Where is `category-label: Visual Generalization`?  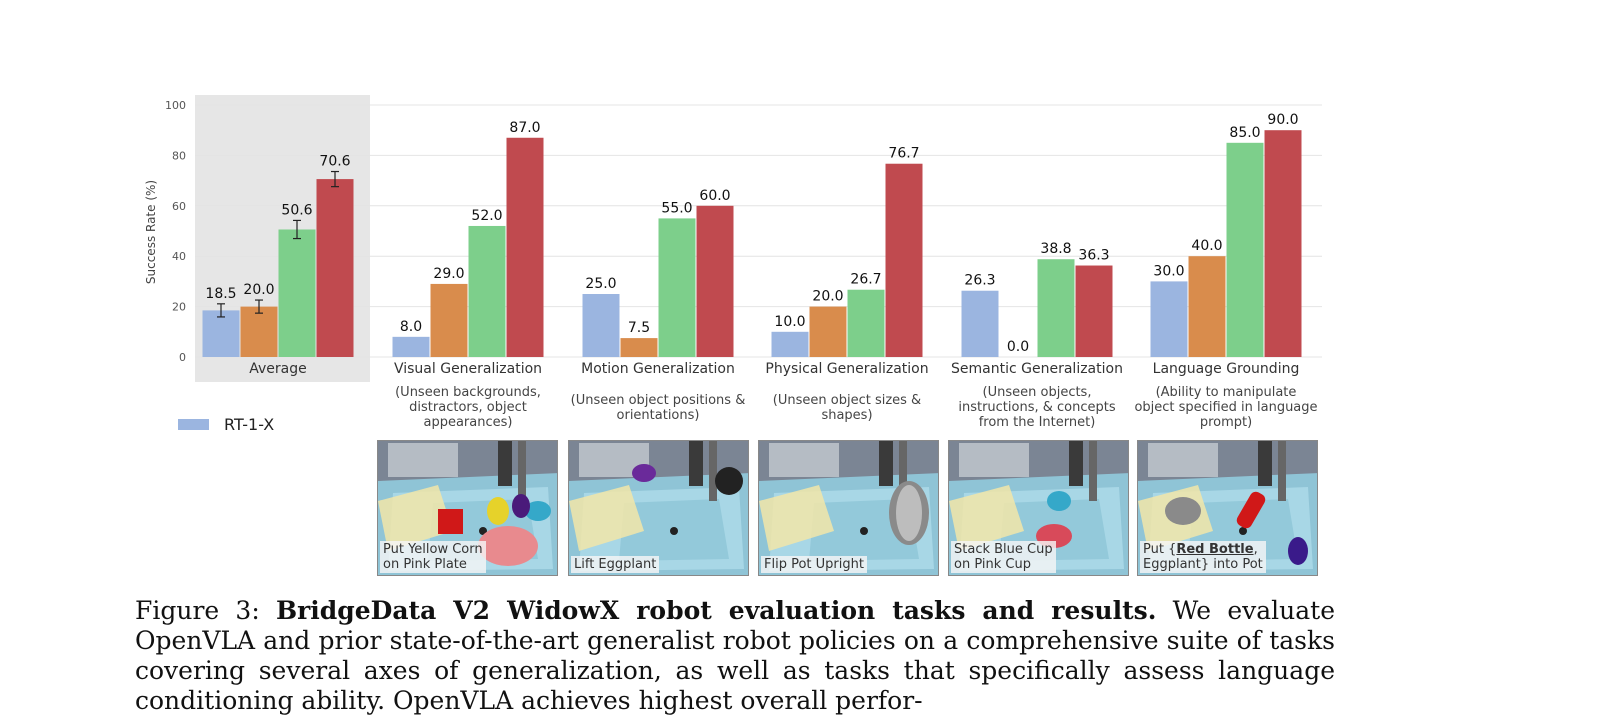 category-label: Visual Generalization is located at coordinates (468, 369).